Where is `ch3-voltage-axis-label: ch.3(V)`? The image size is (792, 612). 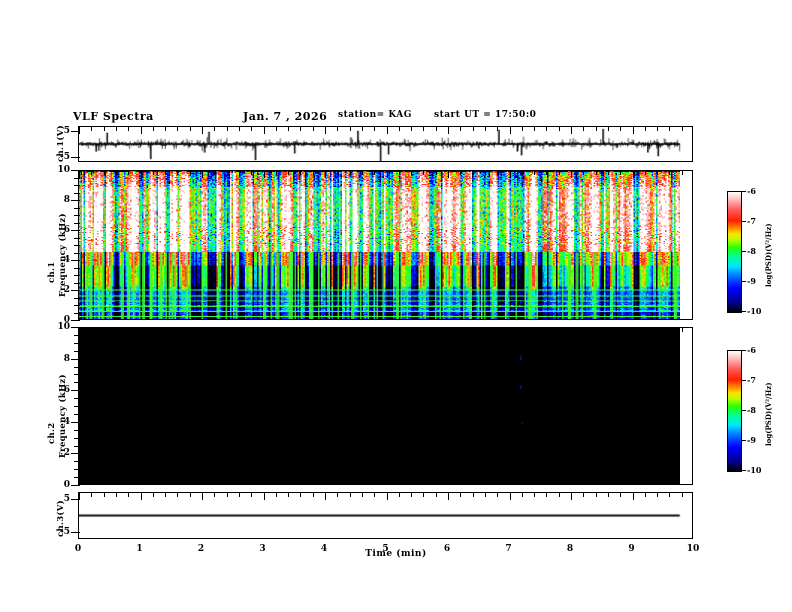 ch3-voltage-axis-label: ch.3(V) is located at coordinates (61, 518).